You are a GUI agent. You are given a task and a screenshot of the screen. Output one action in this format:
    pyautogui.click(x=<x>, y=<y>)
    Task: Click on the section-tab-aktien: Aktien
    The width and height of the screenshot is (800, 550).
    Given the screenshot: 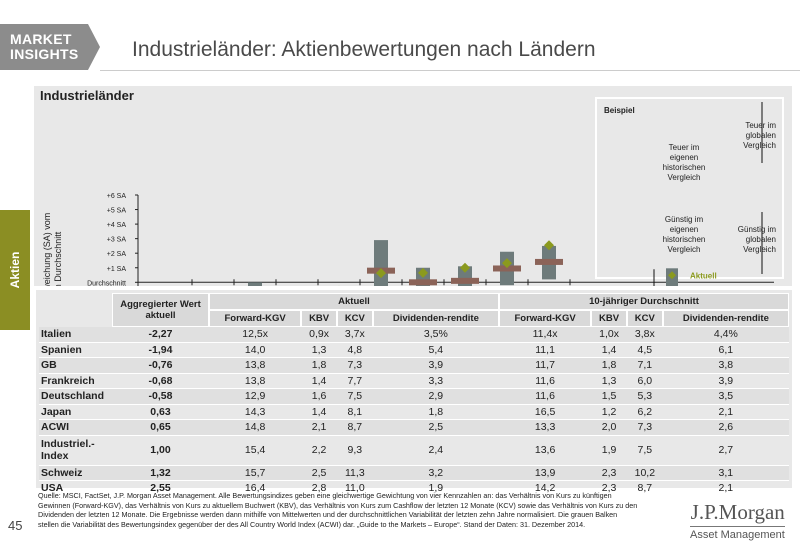 What is the action you would take?
    pyautogui.click(x=15, y=270)
    